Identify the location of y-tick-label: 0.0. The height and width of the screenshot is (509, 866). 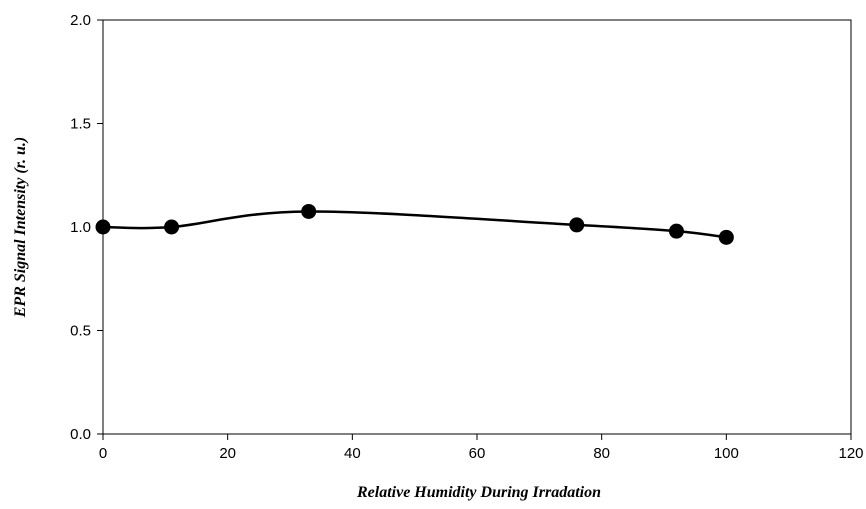
(80, 434).